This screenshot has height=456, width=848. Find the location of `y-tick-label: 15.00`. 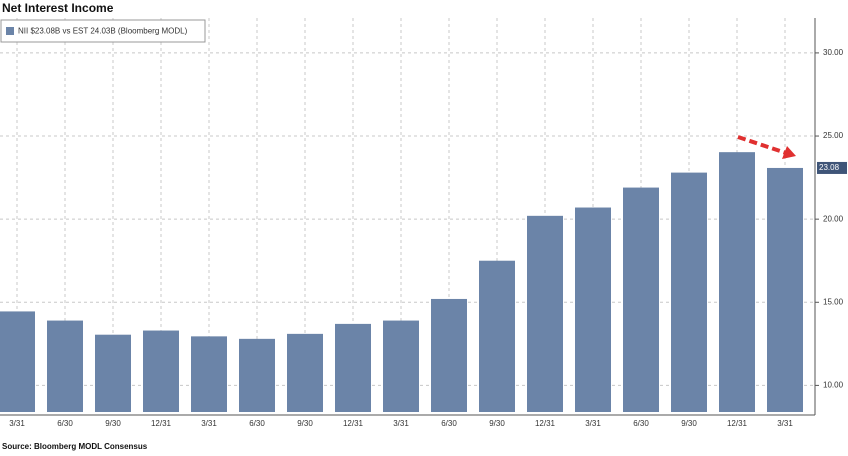

y-tick-label: 15.00 is located at coordinates (833, 301).